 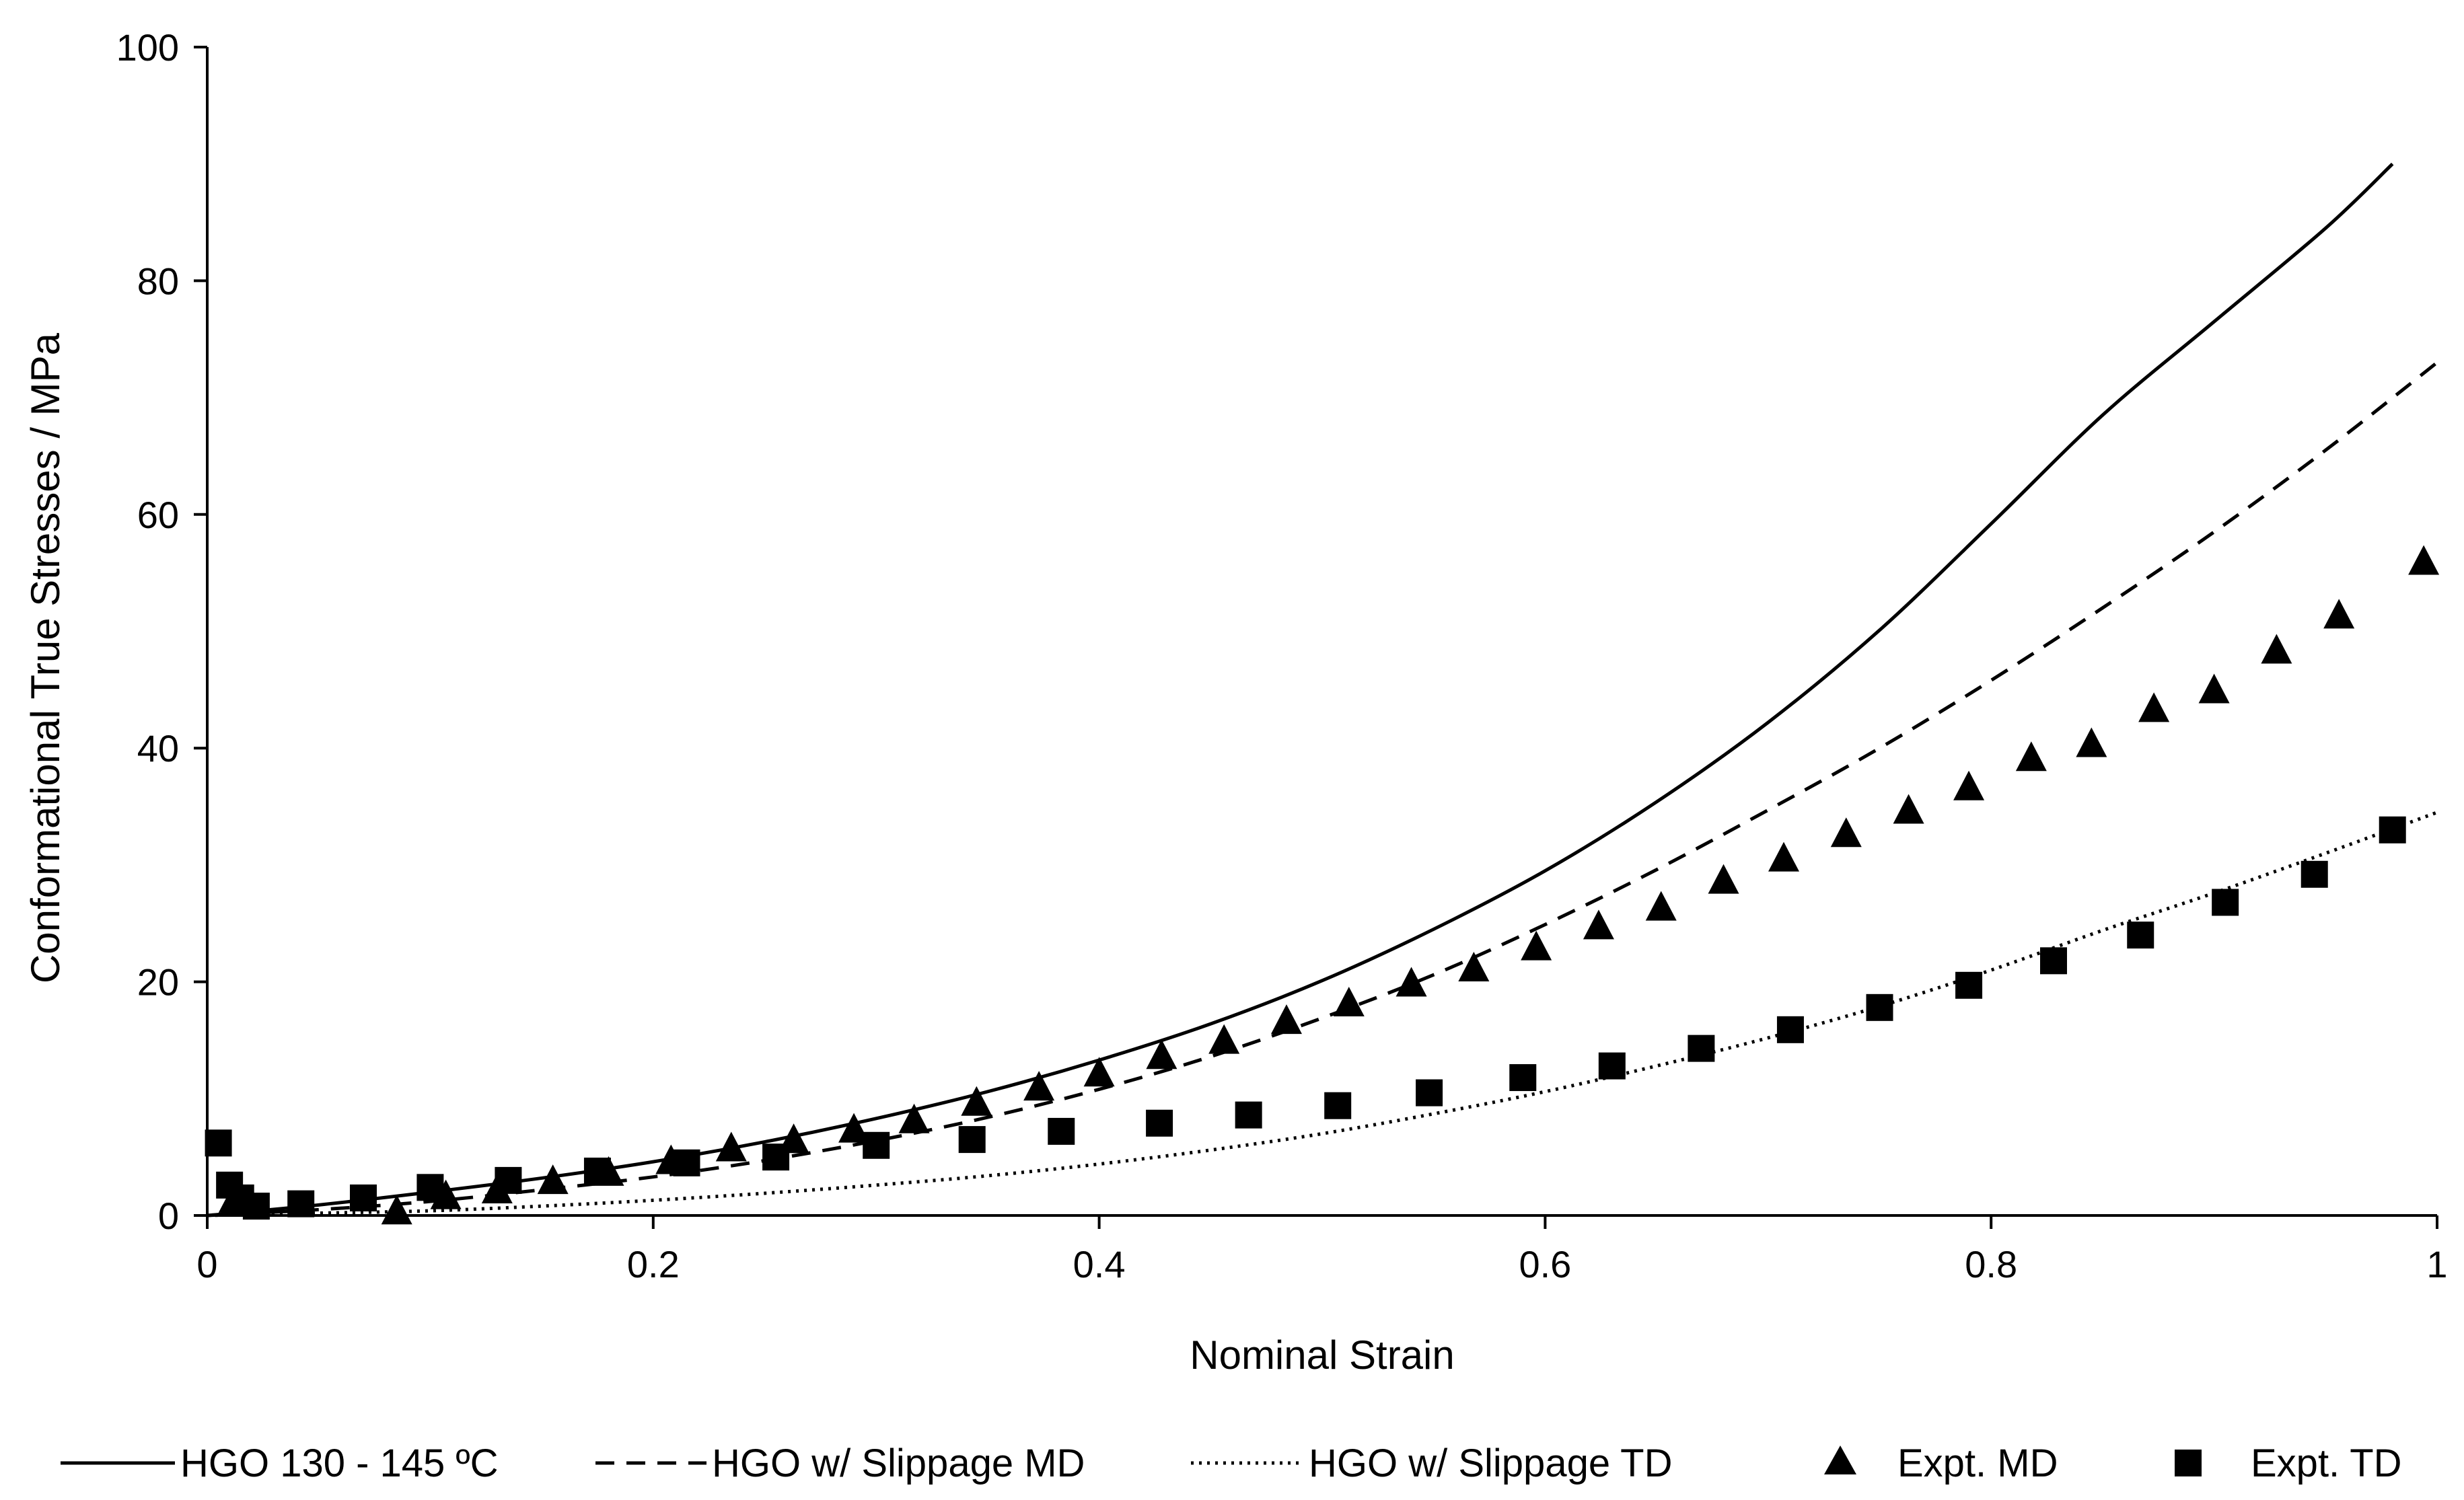 What do you see at coordinates (161, 631) in the screenshot?
I see `y-axis-ticks: 0 20 40 60 80 100` at bounding box center [161, 631].